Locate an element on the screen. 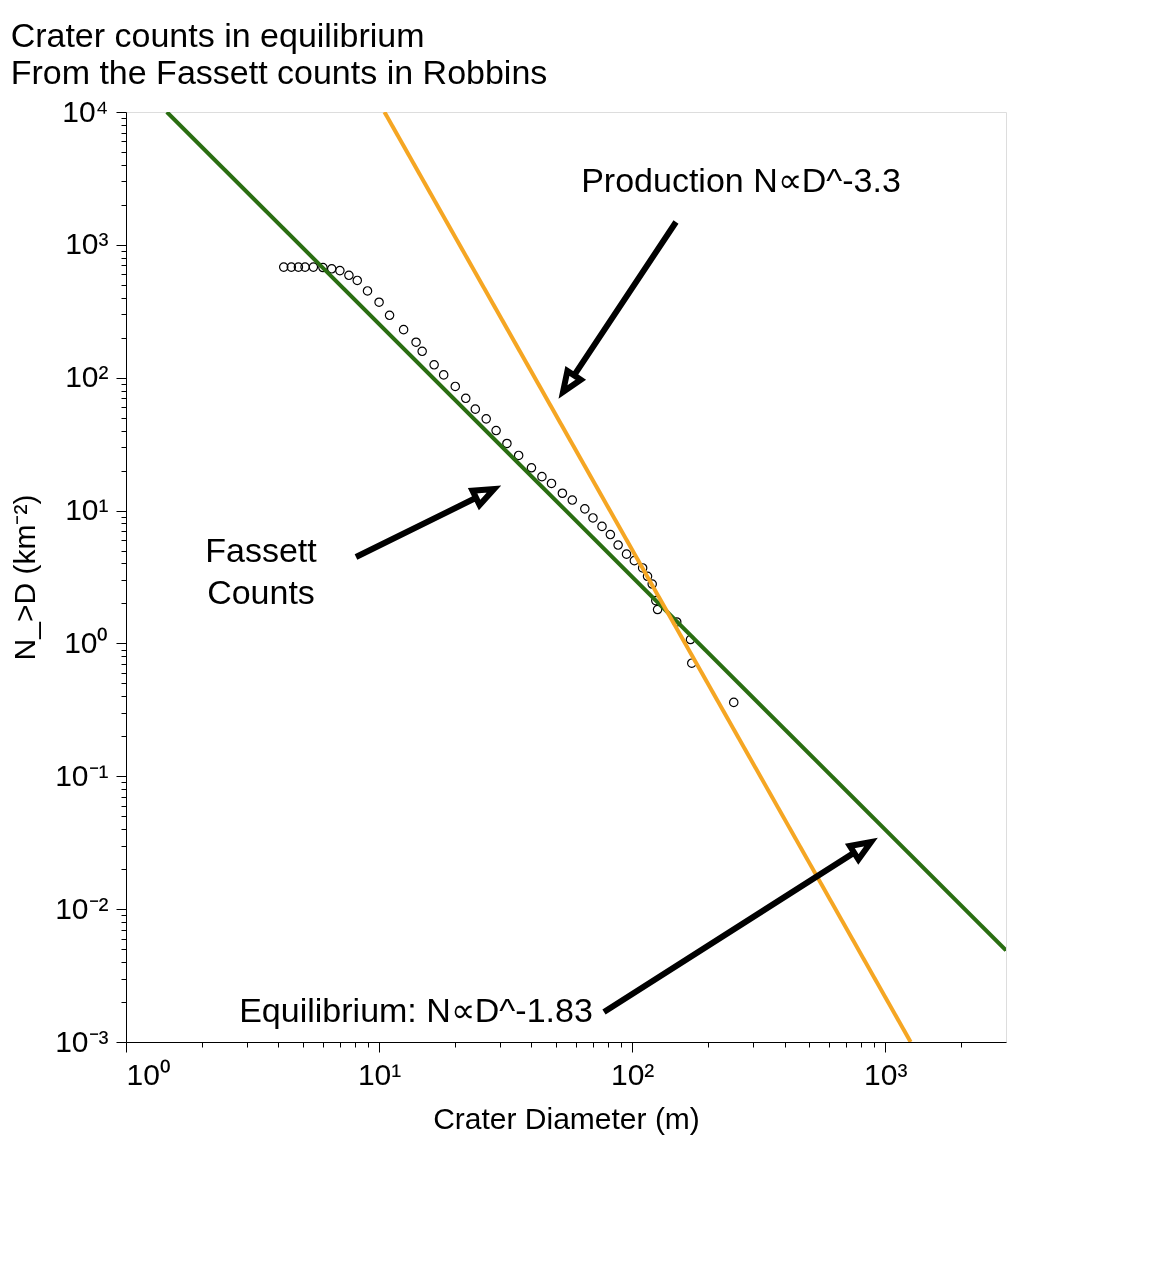 Image resolution: width=1167 pixels, height=1268 pixels. y-tick-label: 10¹ is located at coordinates (87, 510).